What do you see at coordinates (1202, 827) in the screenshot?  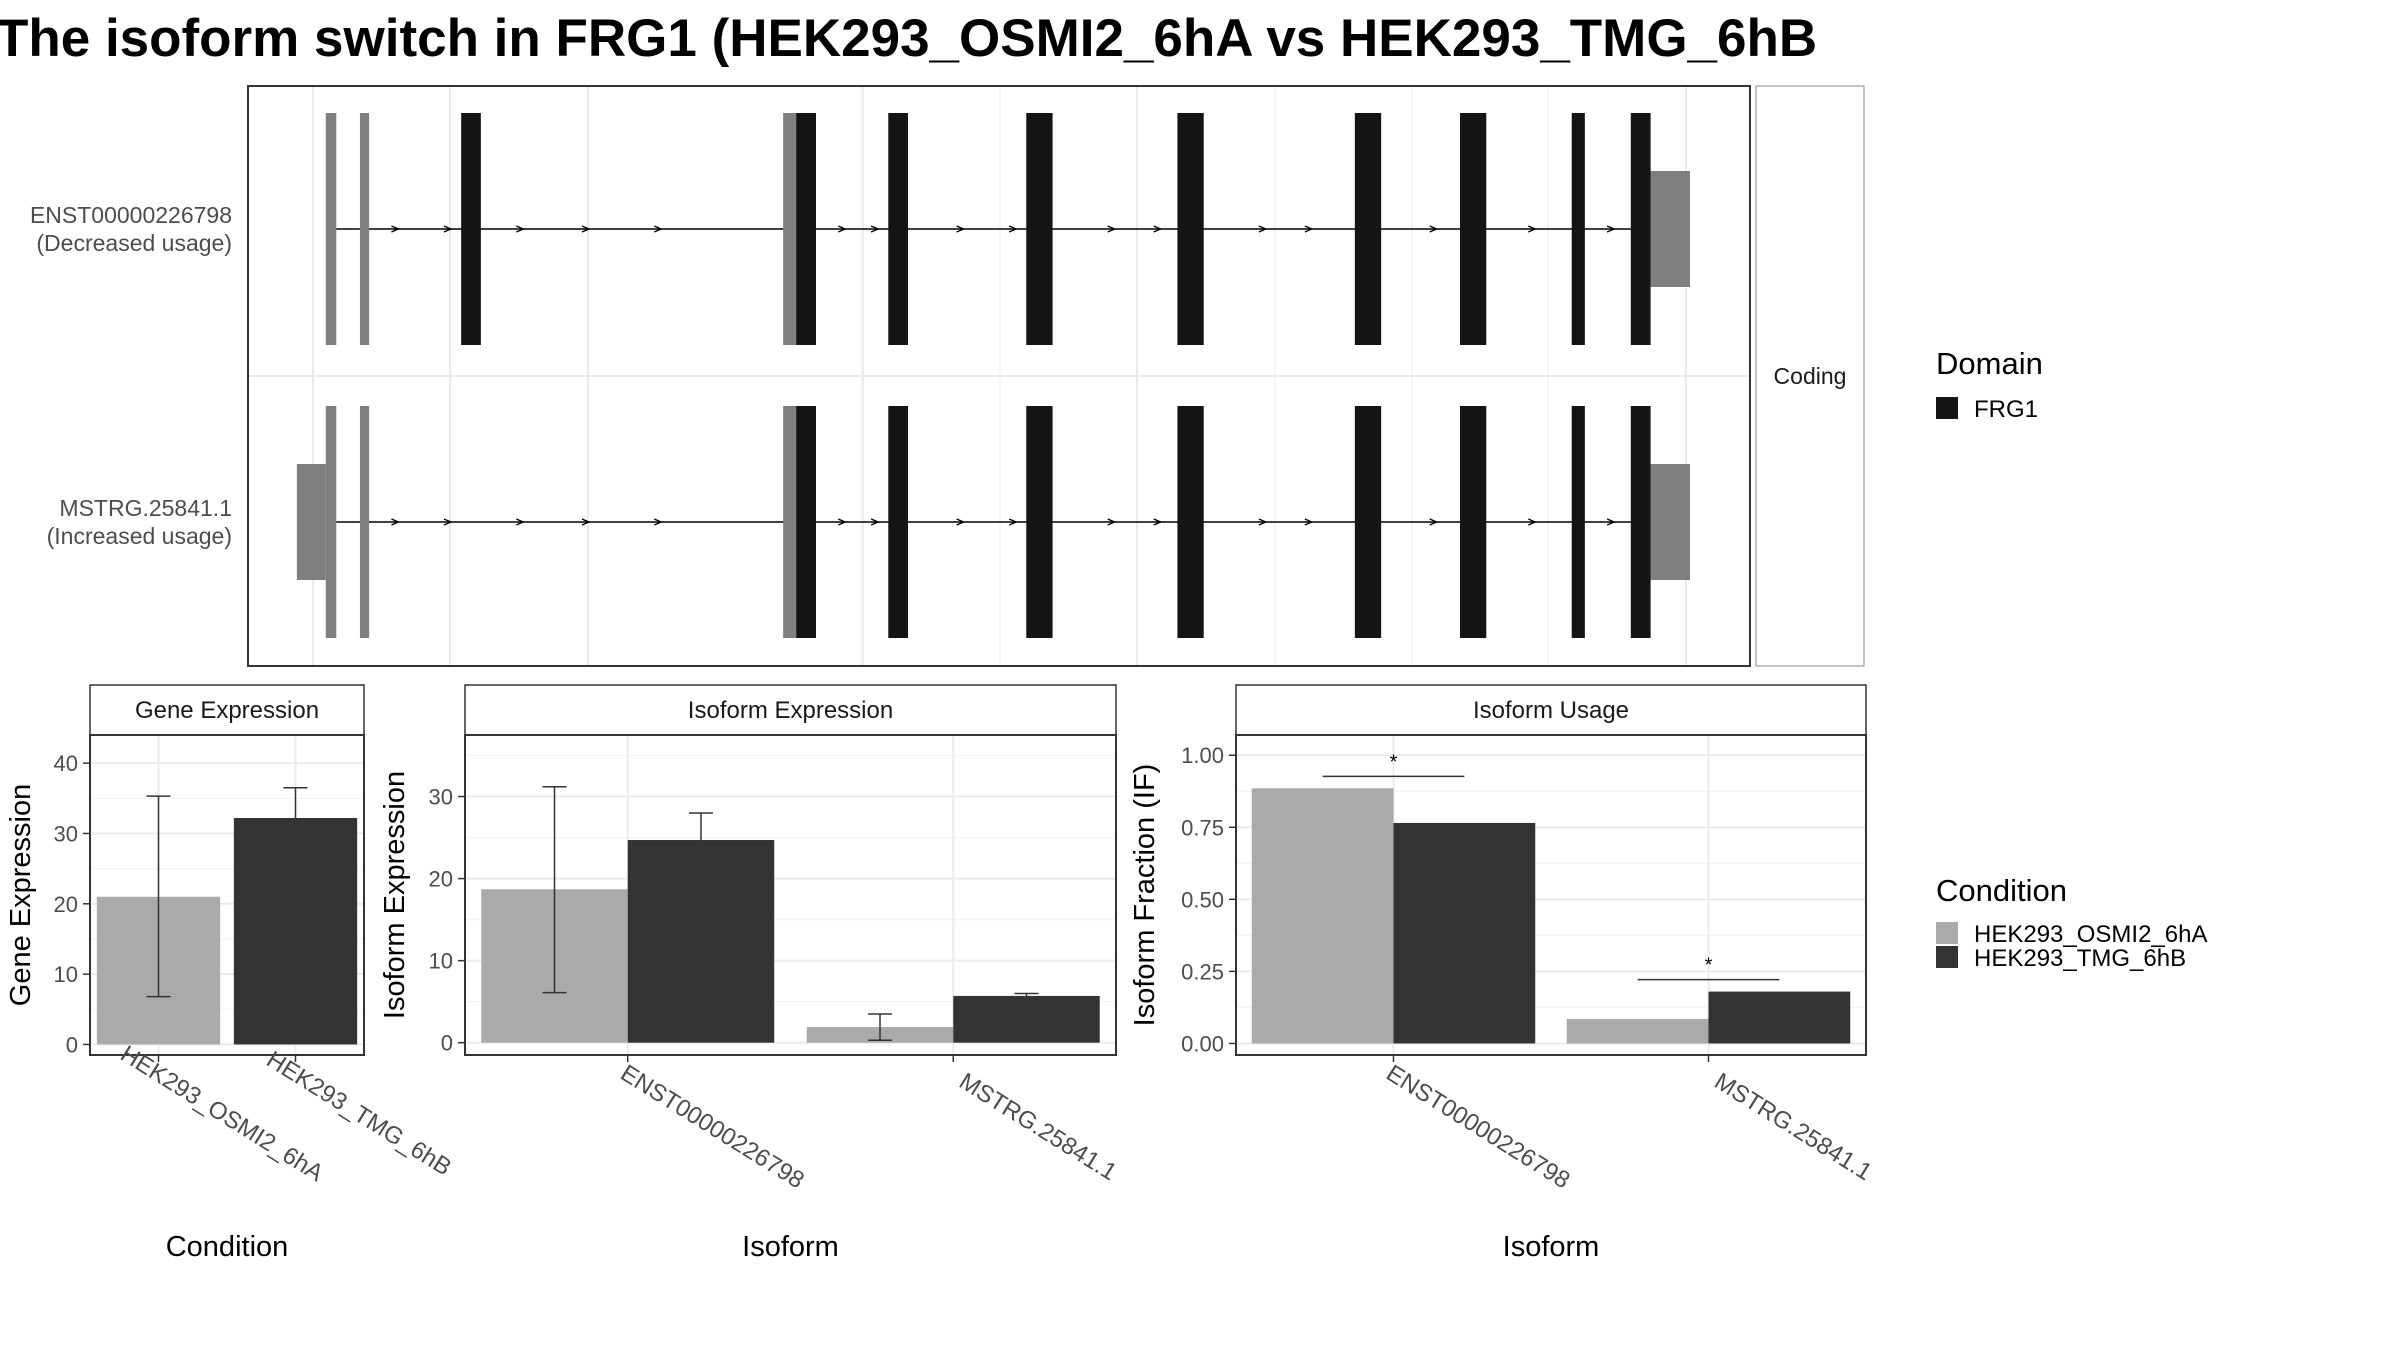 I see `y-tick-label: 0.75` at bounding box center [1202, 827].